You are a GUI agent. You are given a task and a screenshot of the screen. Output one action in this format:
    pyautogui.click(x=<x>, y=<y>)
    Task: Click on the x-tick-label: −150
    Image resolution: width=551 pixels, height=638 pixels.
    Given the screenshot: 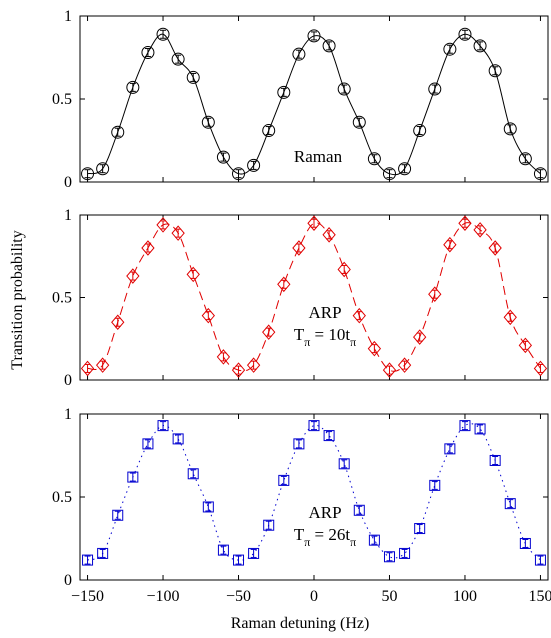 What is the action you would take?
    pyautogui.click(x=87, y=596)
    